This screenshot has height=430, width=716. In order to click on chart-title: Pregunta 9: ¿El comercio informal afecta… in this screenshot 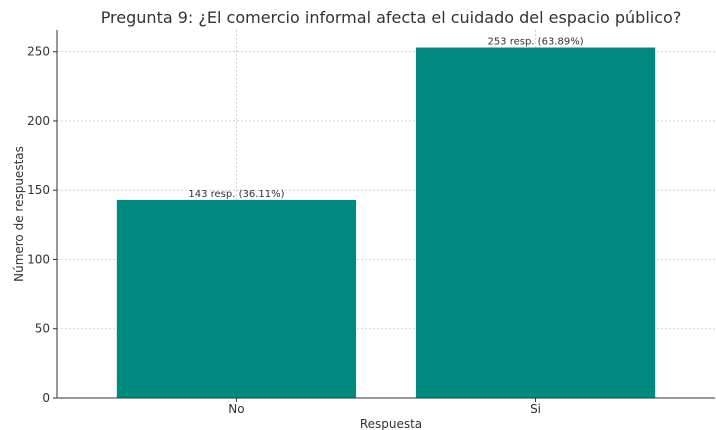, I will do `click(391, 17)`.